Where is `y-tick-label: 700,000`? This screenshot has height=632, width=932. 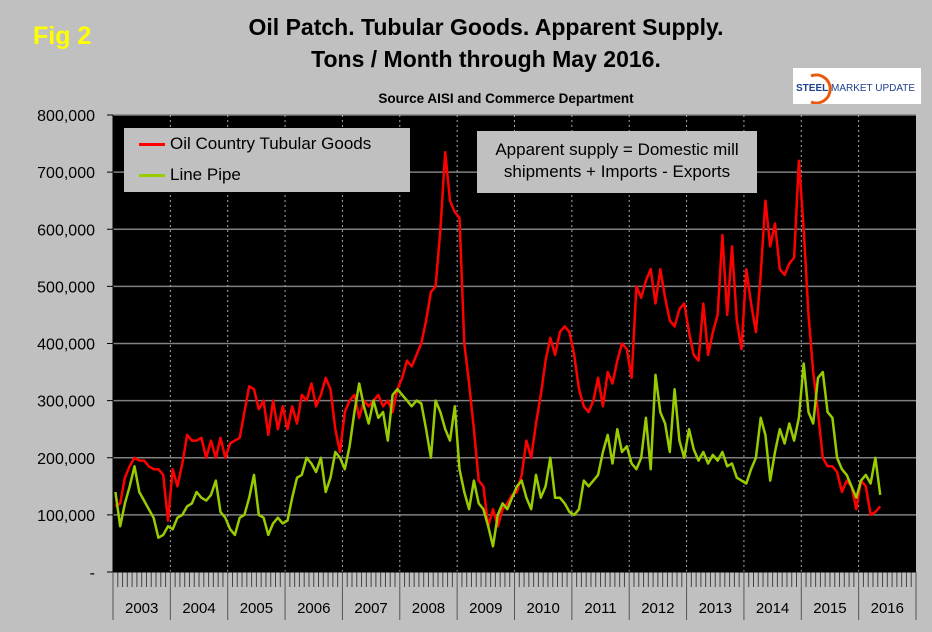 y-tick-label: 700,000 is located at coordinates (66, 173).